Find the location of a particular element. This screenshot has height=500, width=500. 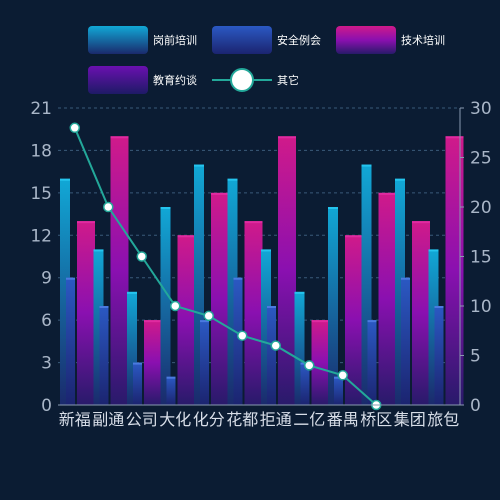

left-y-tick-label: 0 is located at coordinates (46, 406).